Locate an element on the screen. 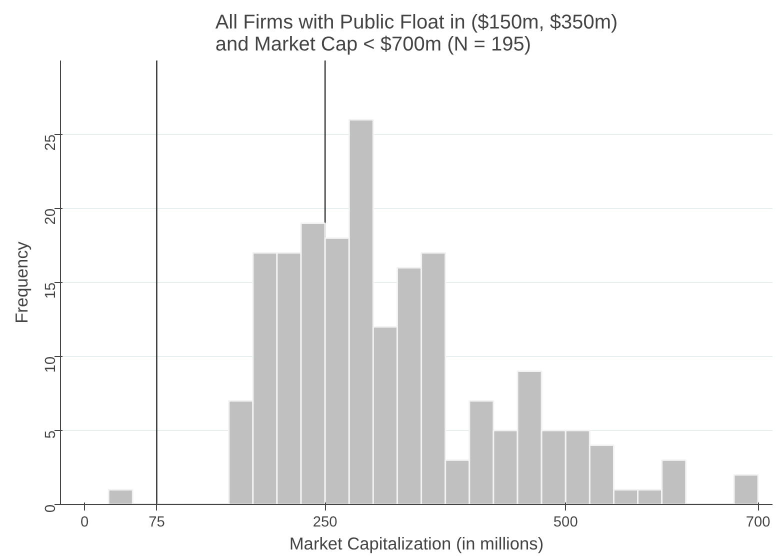 The image size is (782, 556). y-tick-label: 20 is located at coordinates (51, 216).